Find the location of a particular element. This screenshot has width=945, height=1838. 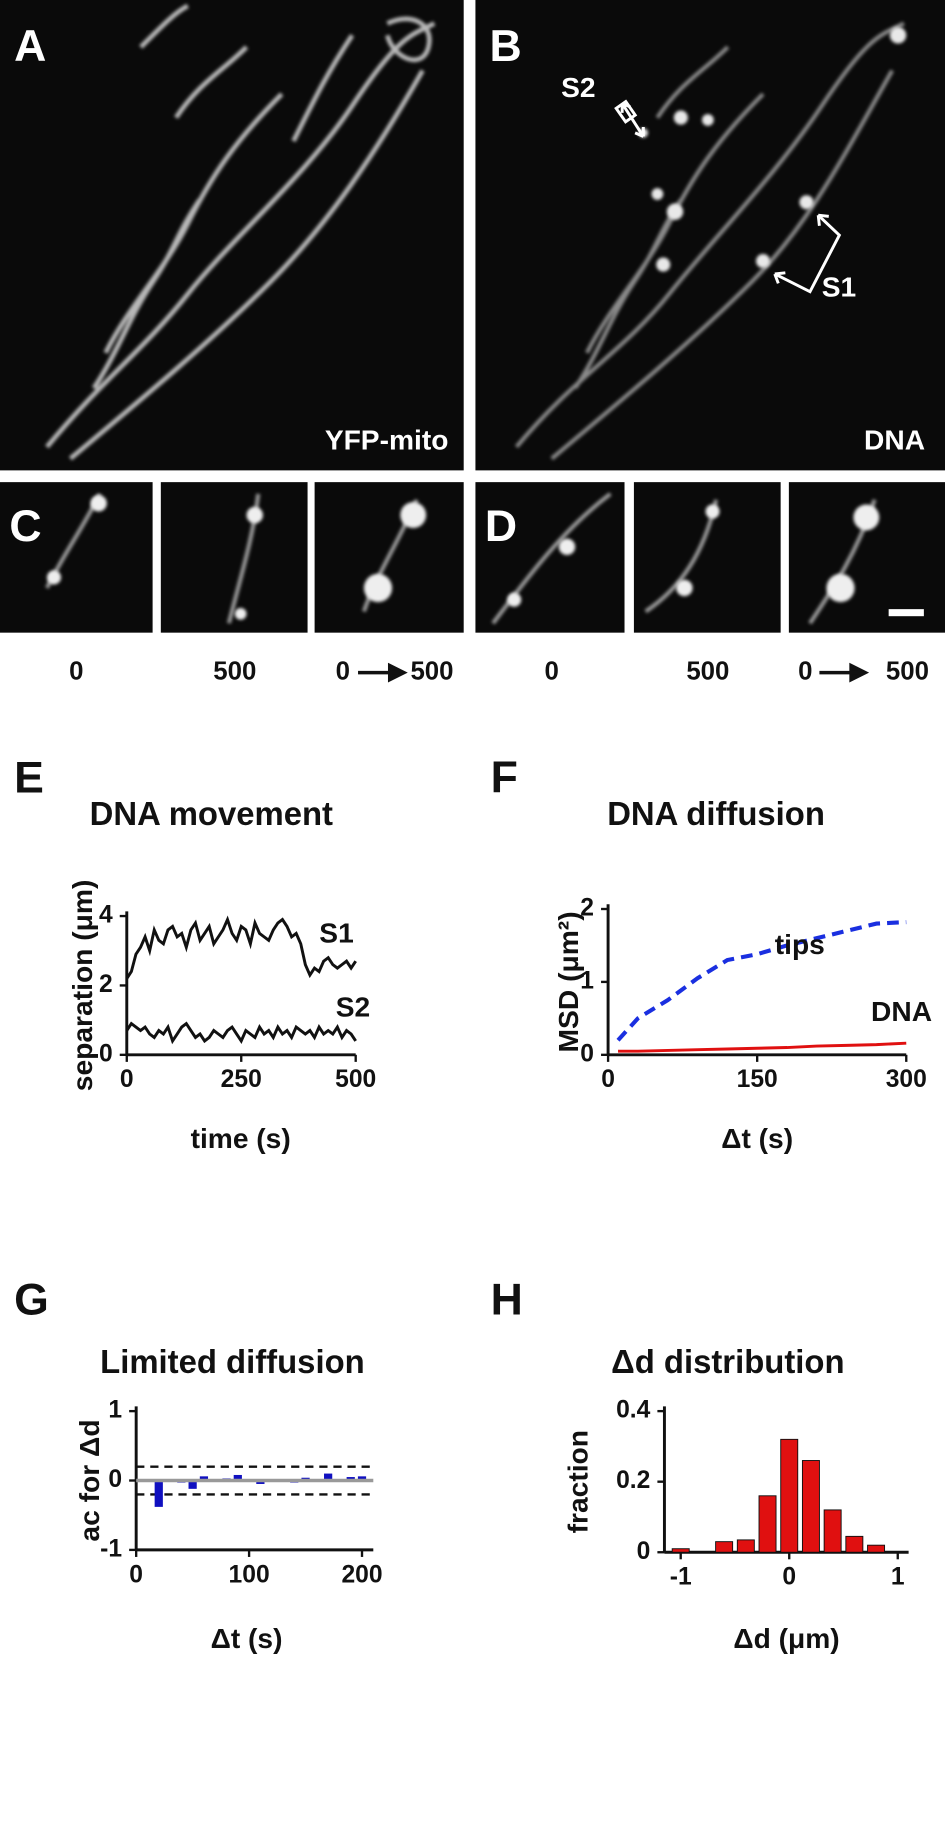

panel-caption: YFP-mito is located at coordinates (387, 440).